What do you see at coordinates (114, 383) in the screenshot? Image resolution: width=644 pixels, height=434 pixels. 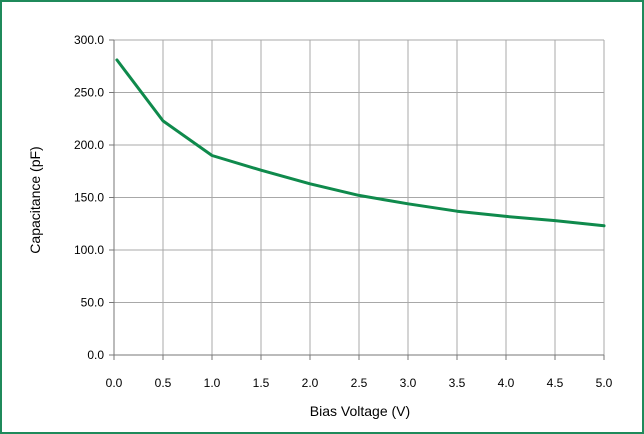 I see `x-tick-label: 0.0` at bounding box center [114, 383].